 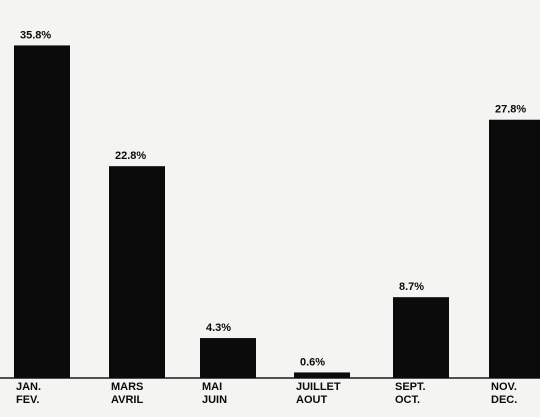 I want to click on value-label-0: 35.8%, so click(x=35, y=35).